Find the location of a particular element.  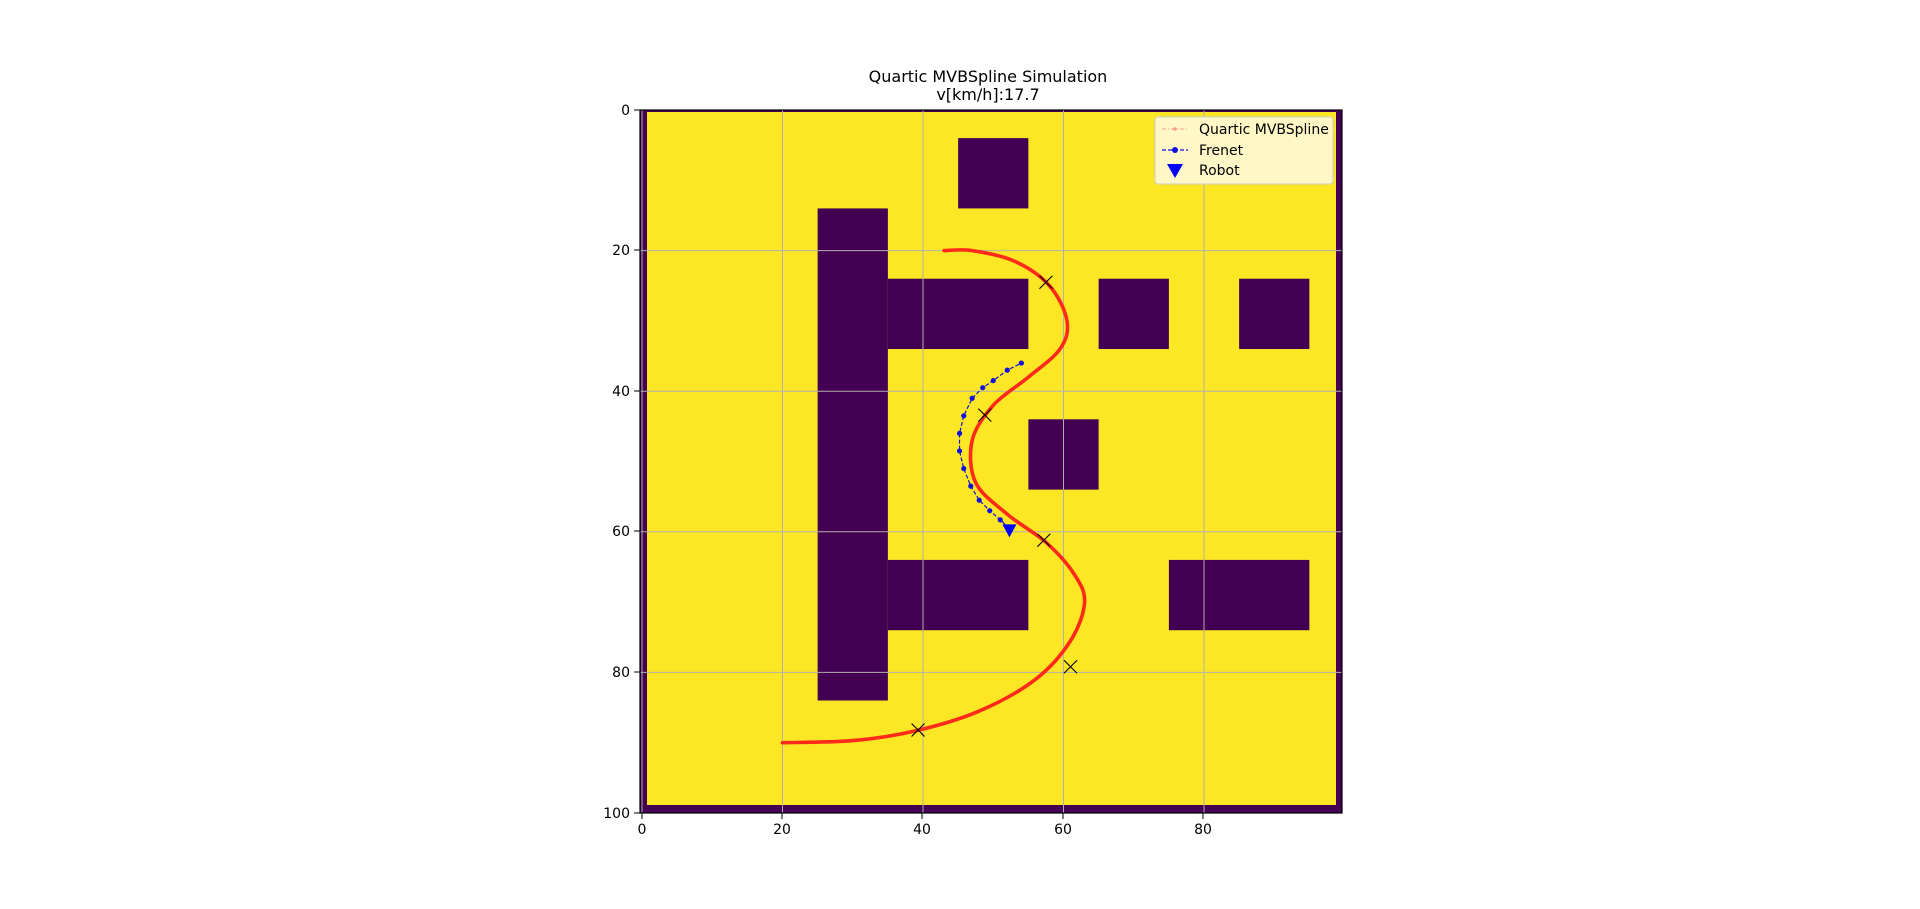

x-tick: 80 is located at coordinates (1203, 825).